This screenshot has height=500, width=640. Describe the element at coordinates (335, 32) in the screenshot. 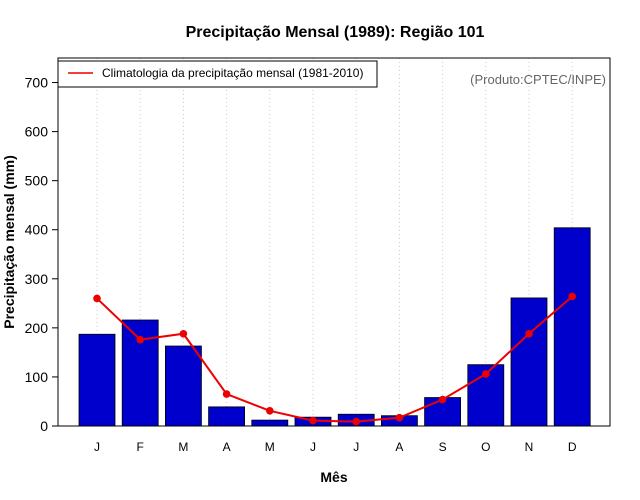

I see `chart-title: Precipitação Mensal (1989): Região 101` at that location.